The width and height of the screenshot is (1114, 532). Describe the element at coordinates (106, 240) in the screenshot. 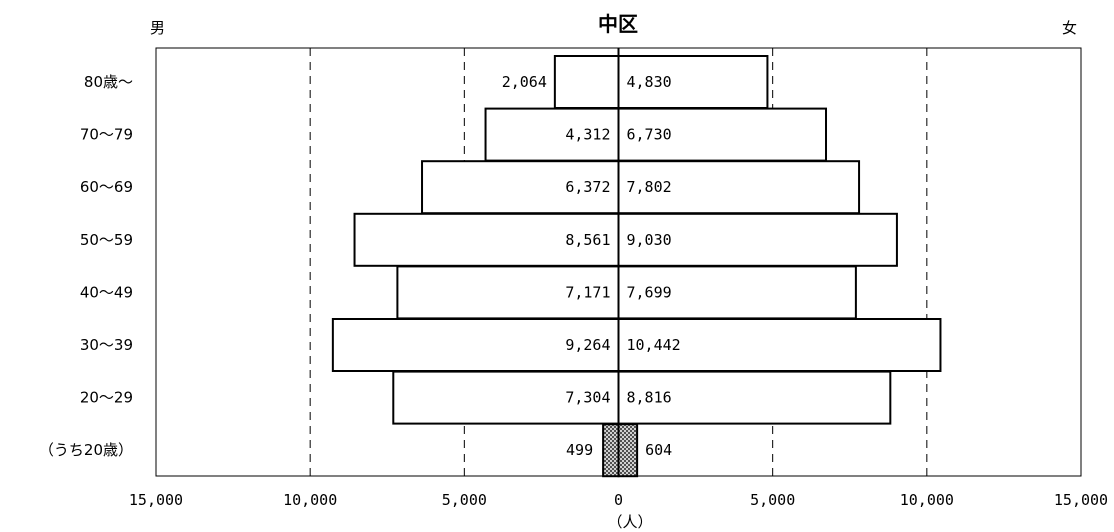

I see `category-label: 50～59` at that location.